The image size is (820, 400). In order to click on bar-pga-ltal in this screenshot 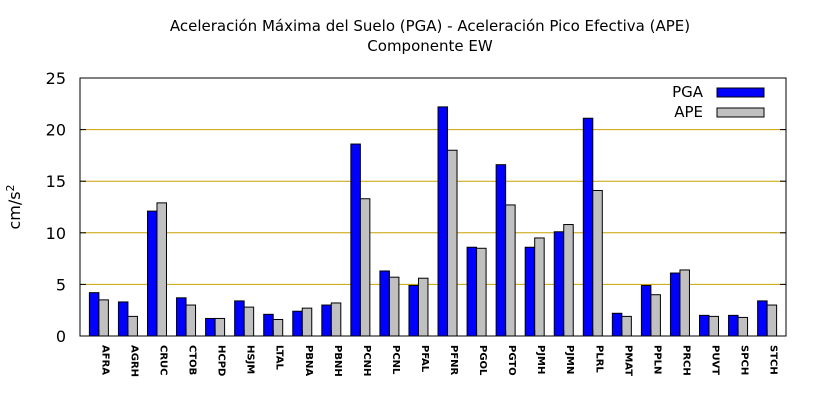, I will do `click(268, 325)`.